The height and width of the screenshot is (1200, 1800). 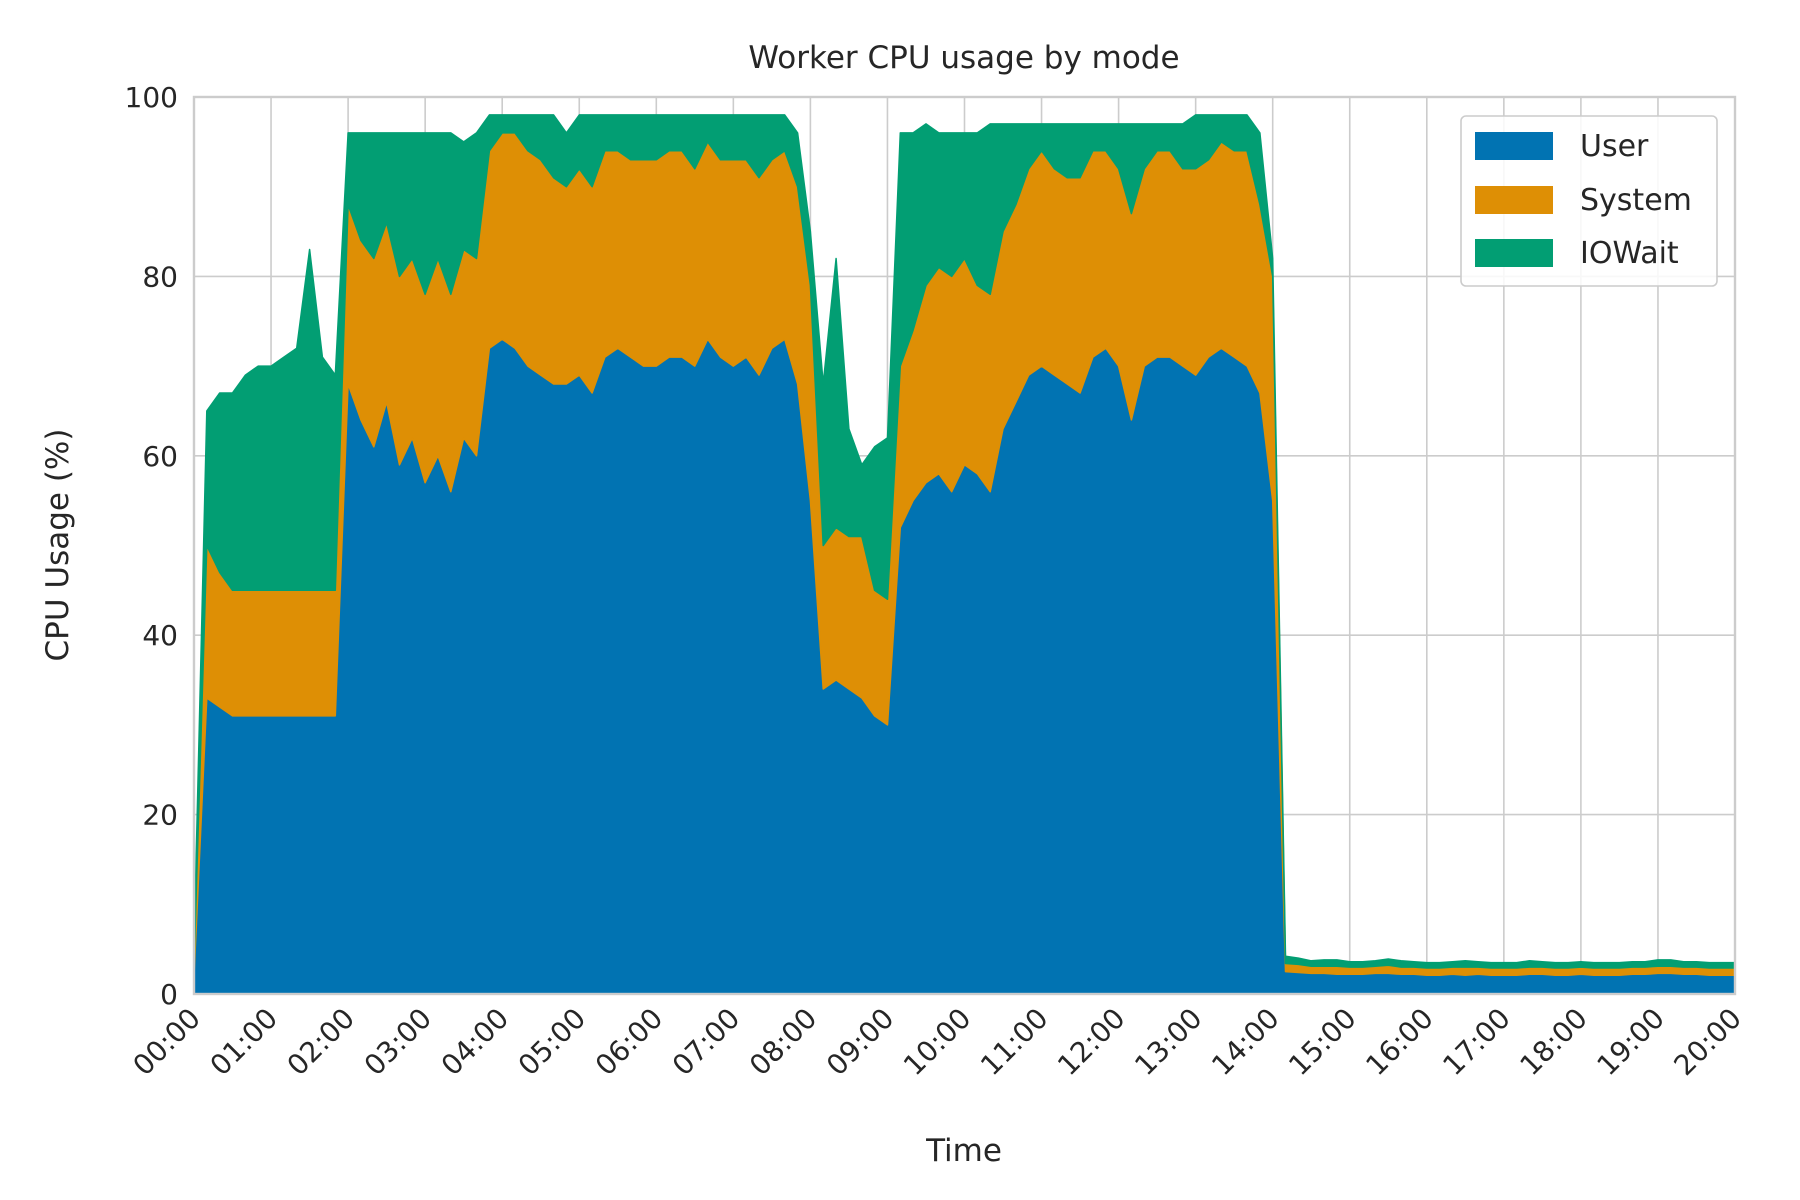 I want to click on x-tick-label: 06:00, so click(x=629, y=1042).